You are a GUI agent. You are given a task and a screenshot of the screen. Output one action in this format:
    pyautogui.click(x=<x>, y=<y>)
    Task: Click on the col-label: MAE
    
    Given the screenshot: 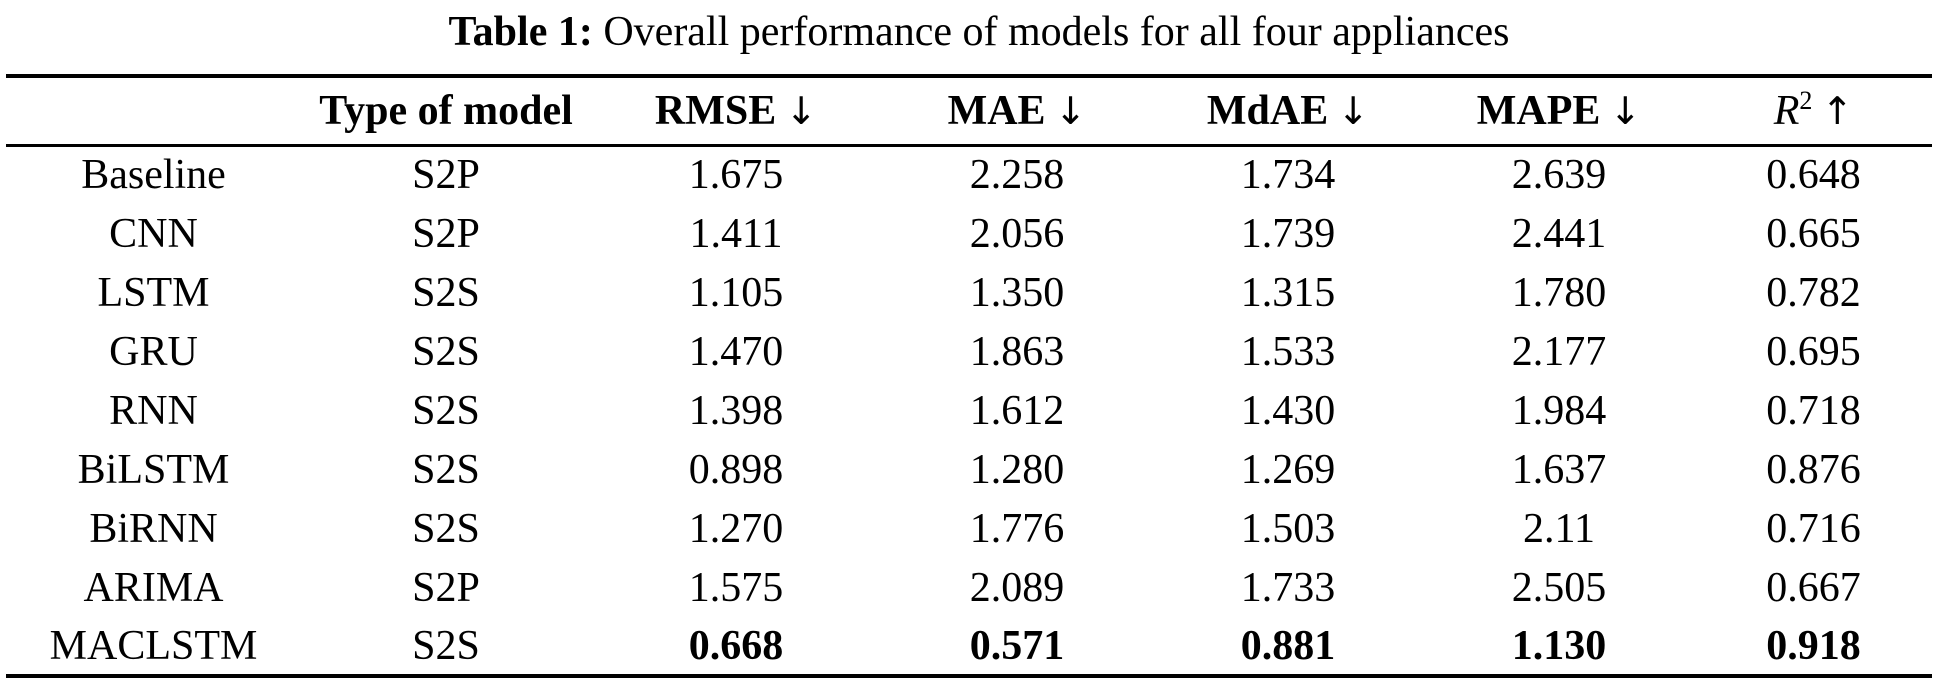 What is the action you would take?
    pyautogui.click(x=996, y=110)
    